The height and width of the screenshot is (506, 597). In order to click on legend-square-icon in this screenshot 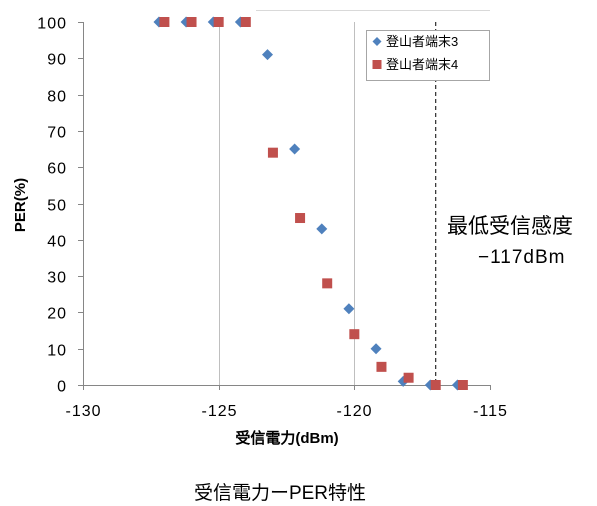, I will do `click(377, 64)`.